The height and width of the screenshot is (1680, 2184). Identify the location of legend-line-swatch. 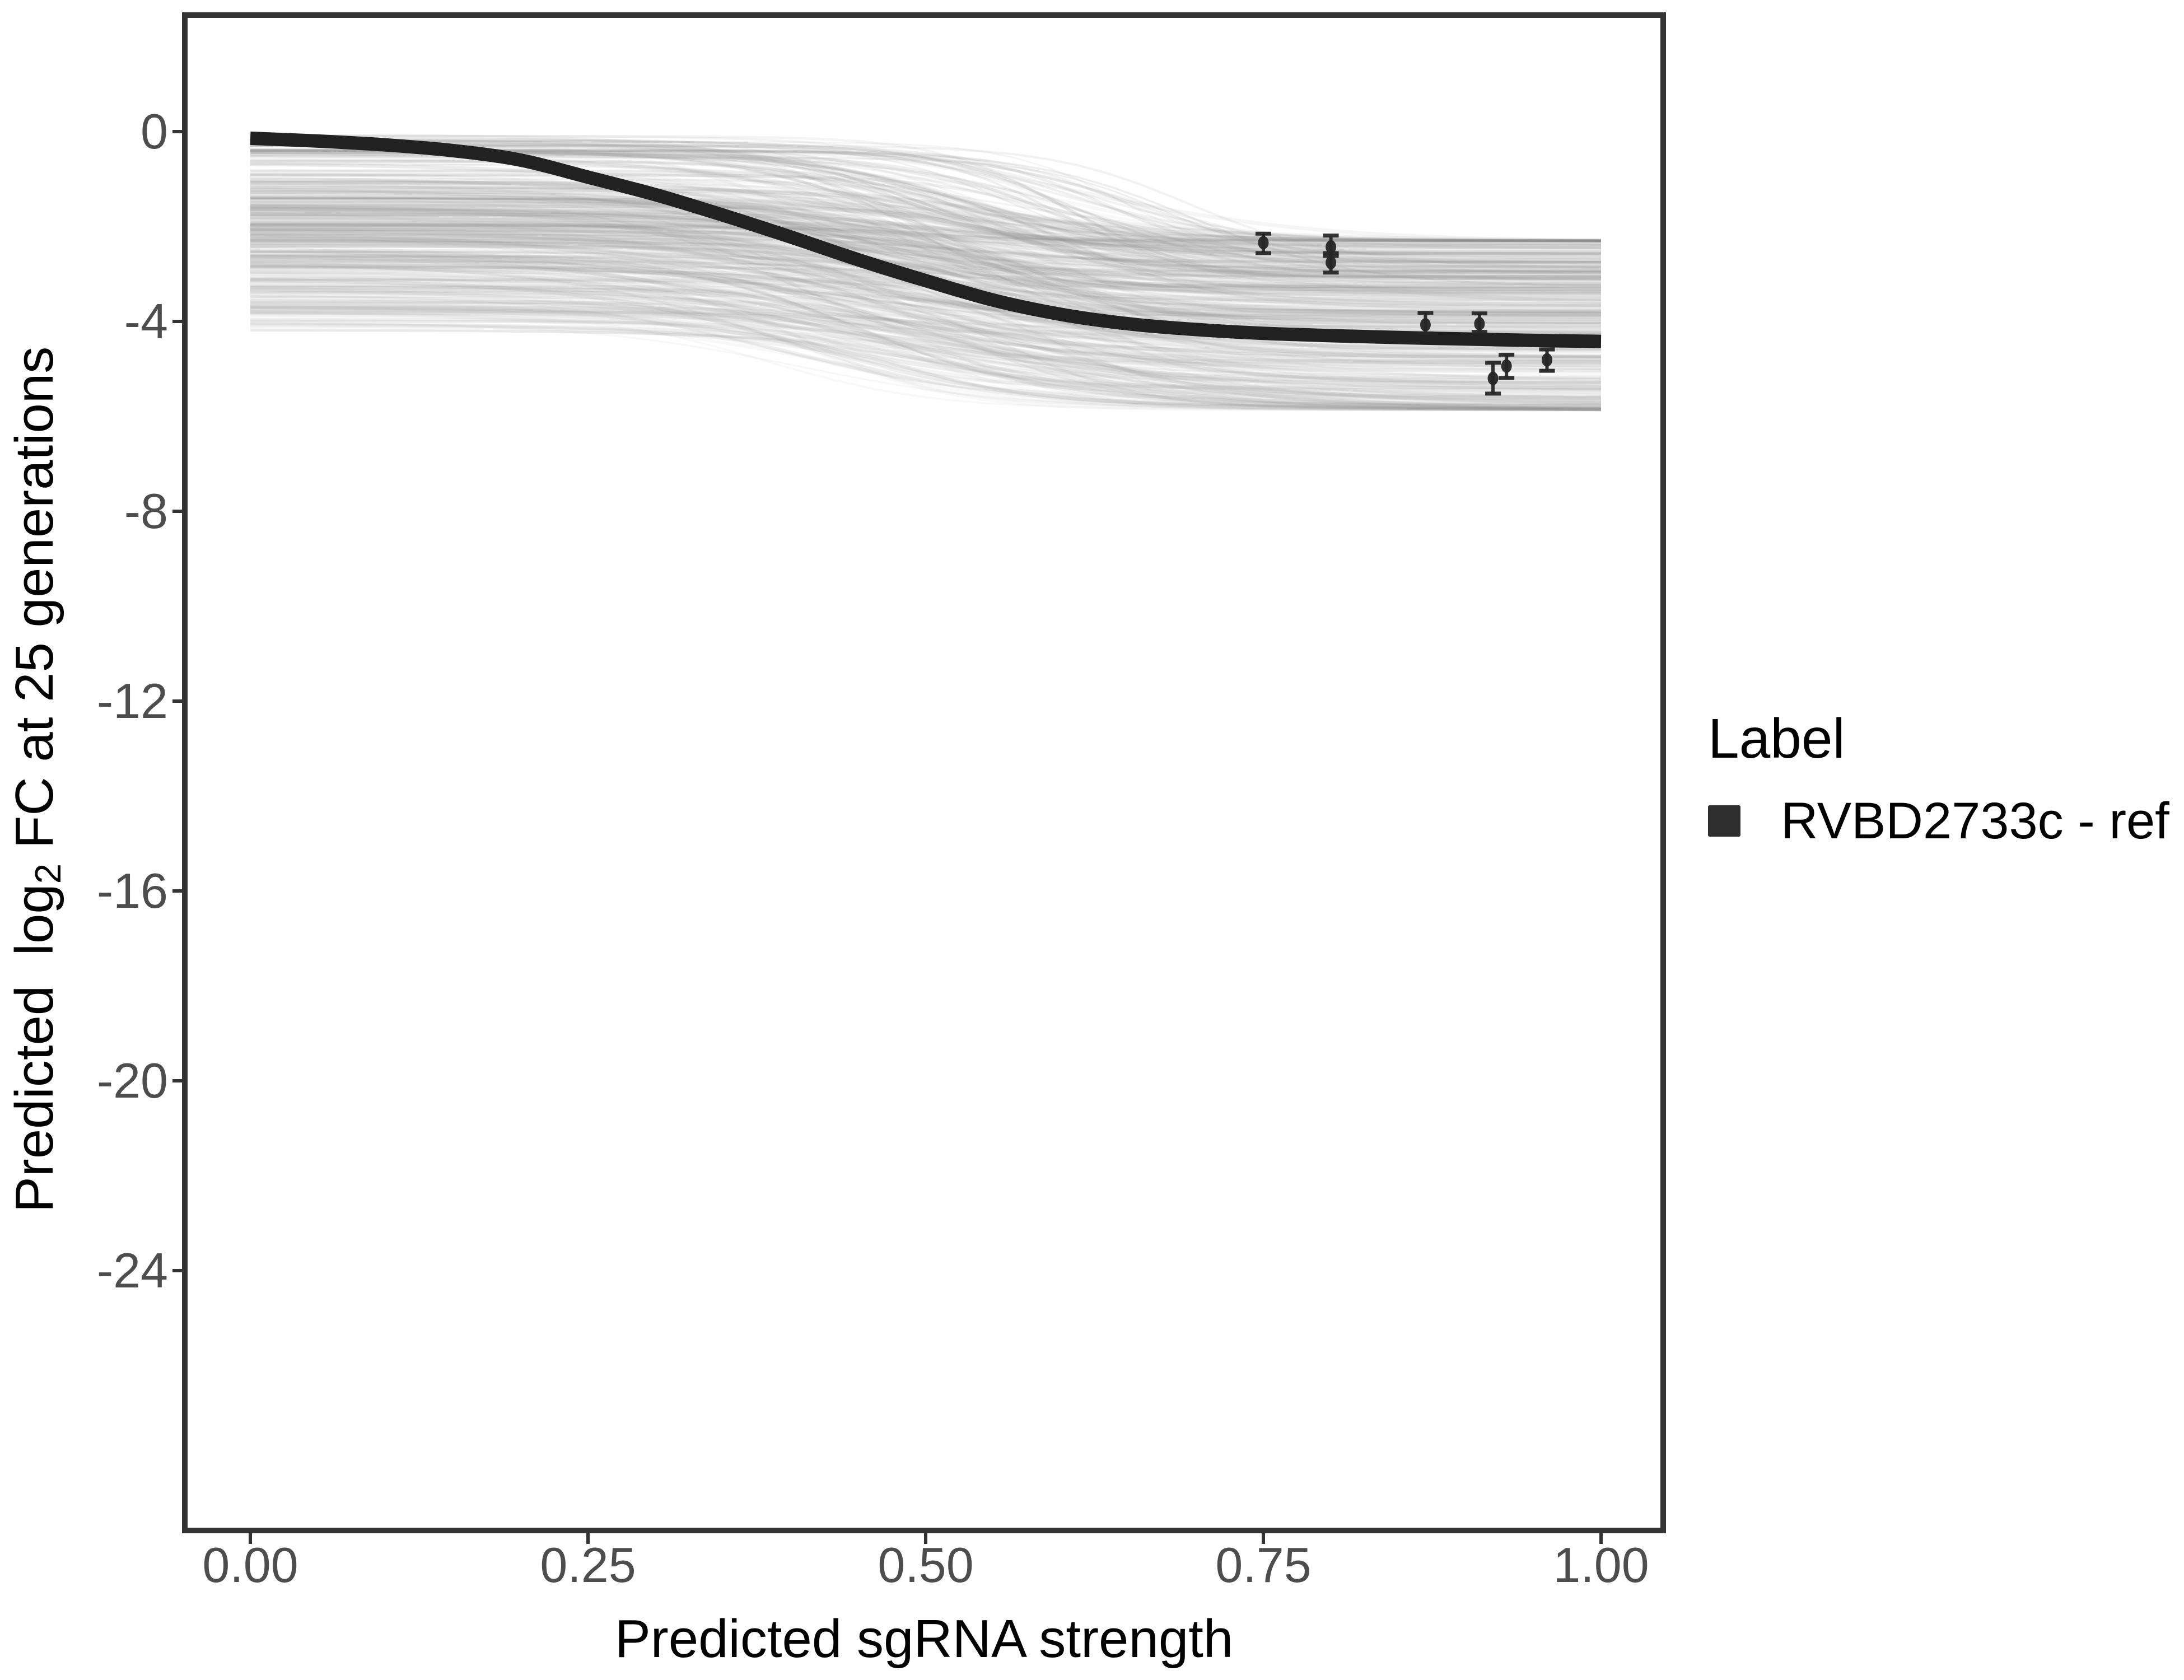
(1724, 821).